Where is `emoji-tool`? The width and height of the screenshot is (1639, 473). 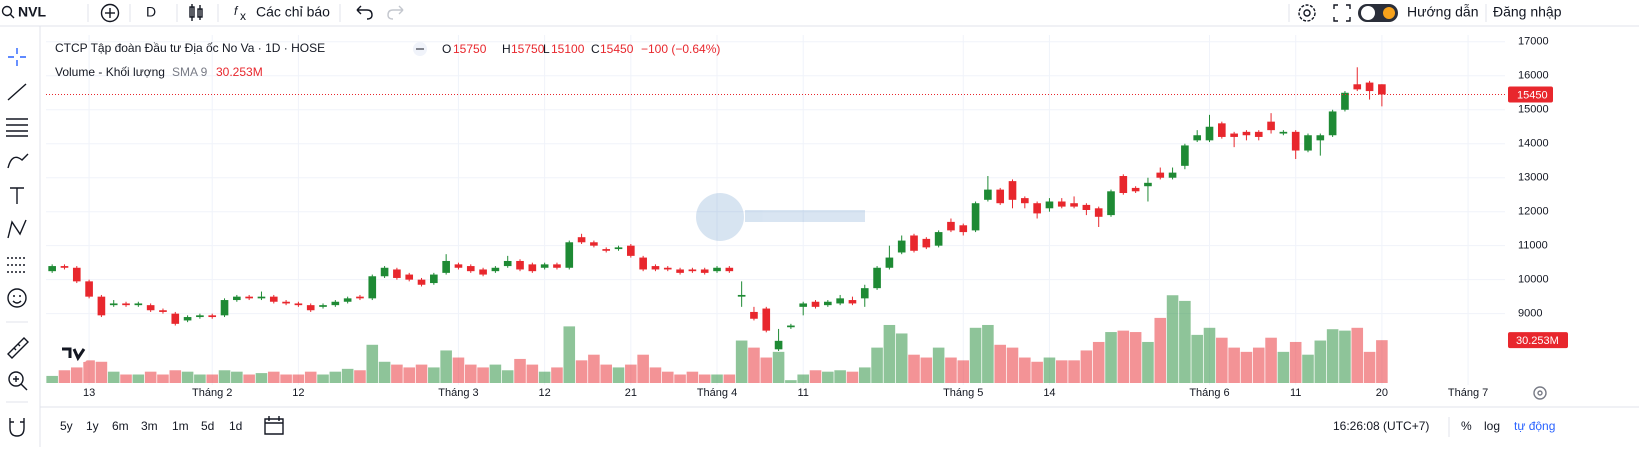 emoji-tool is located at coordinates (17, 298).